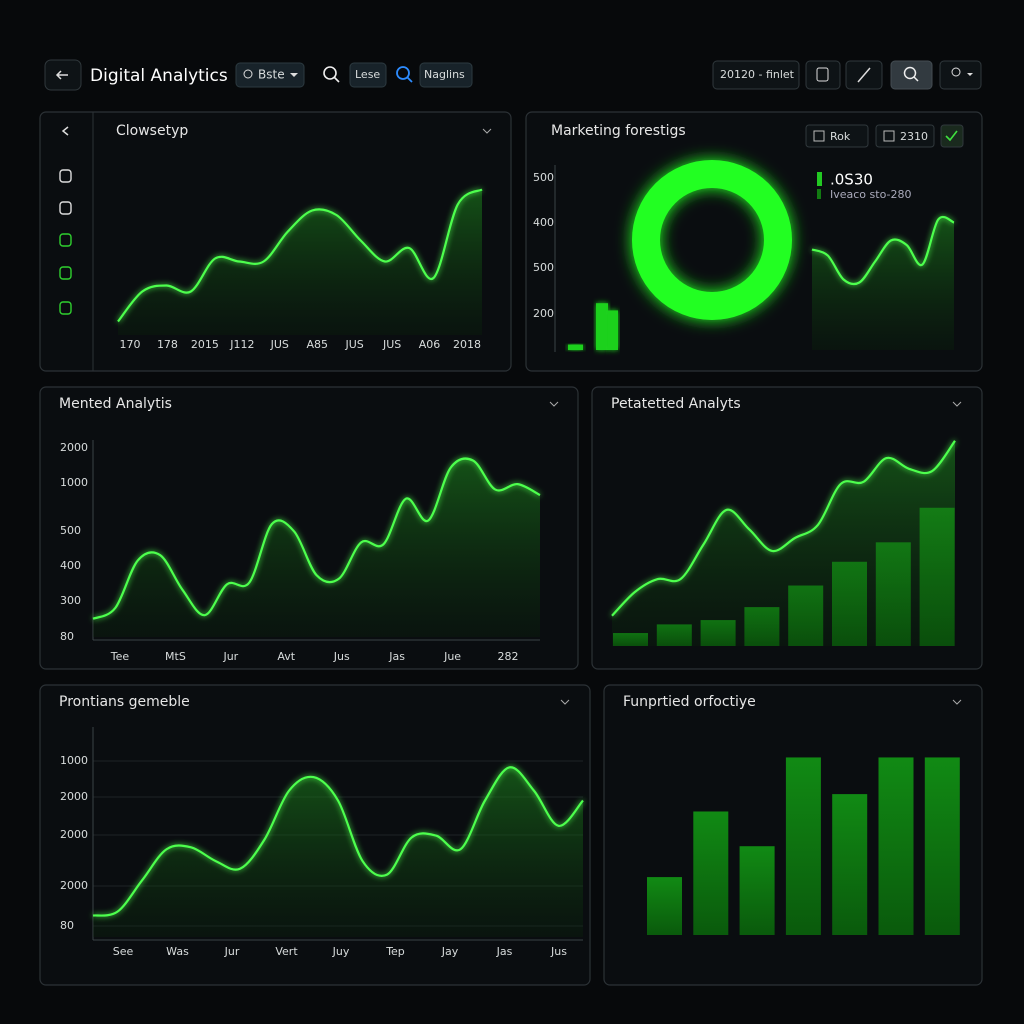 This screenshot has height=1024, width=1024. Describe the element at coordinates (341, 951) in the screenshot. I see `x-tick-label: Juy` at that location.